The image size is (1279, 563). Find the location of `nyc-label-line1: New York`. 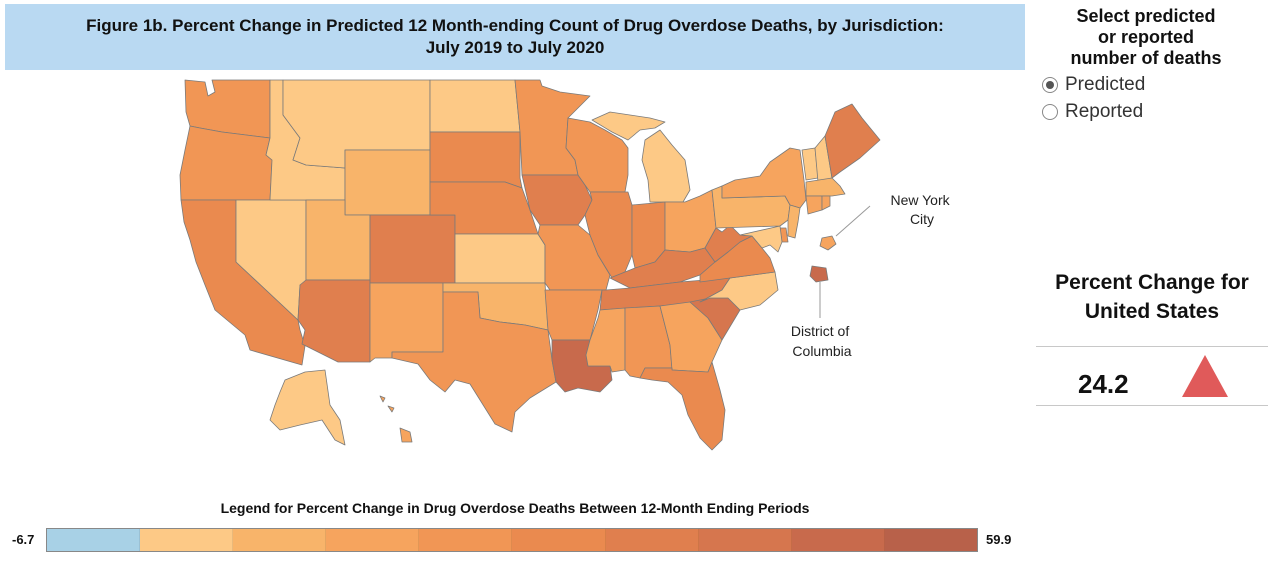

nyc-label-line1: New York is located at coordinates (920, 200).